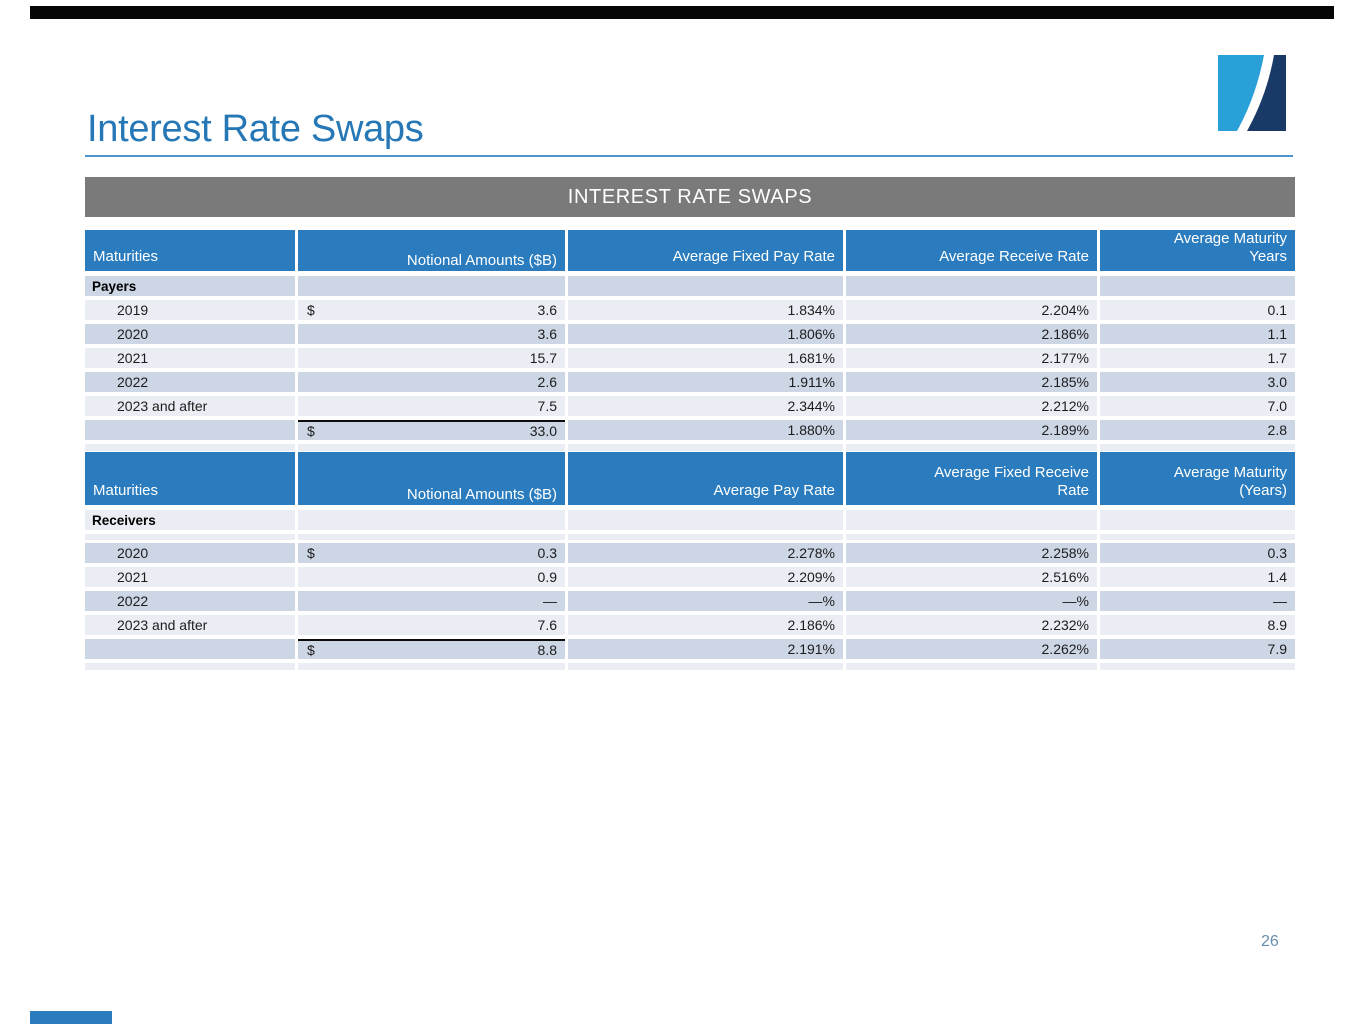  I want to click on maturity-cell, so click(190, 649).